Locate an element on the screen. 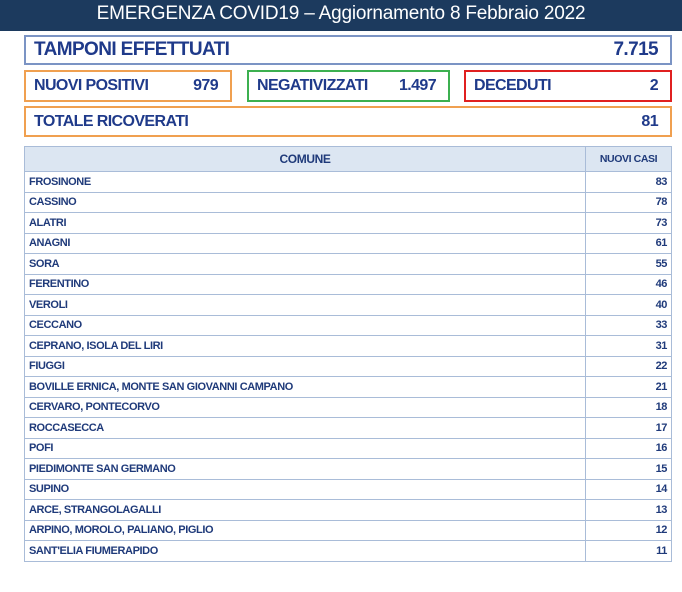 This screenshot has width=682, height=592. nuovi-casi-cell: 22 is located at coordinates (628, 366).